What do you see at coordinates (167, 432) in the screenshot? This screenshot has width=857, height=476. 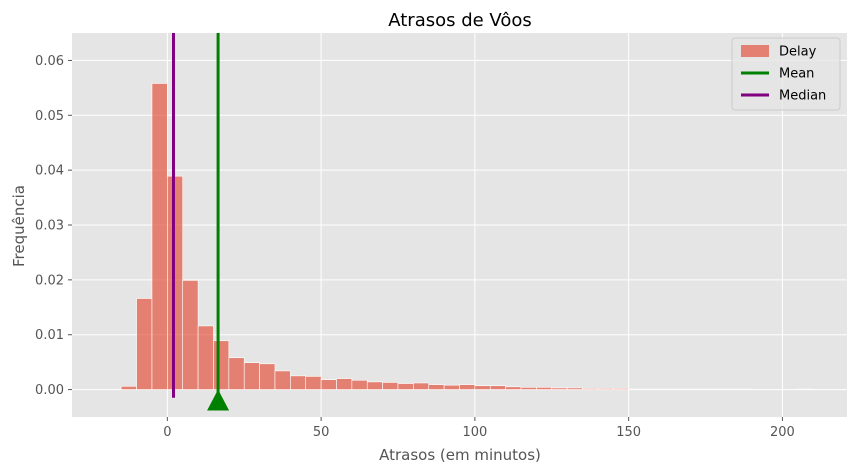 I see `x-tick-label-0: 0` at bounding box center [167, 432].